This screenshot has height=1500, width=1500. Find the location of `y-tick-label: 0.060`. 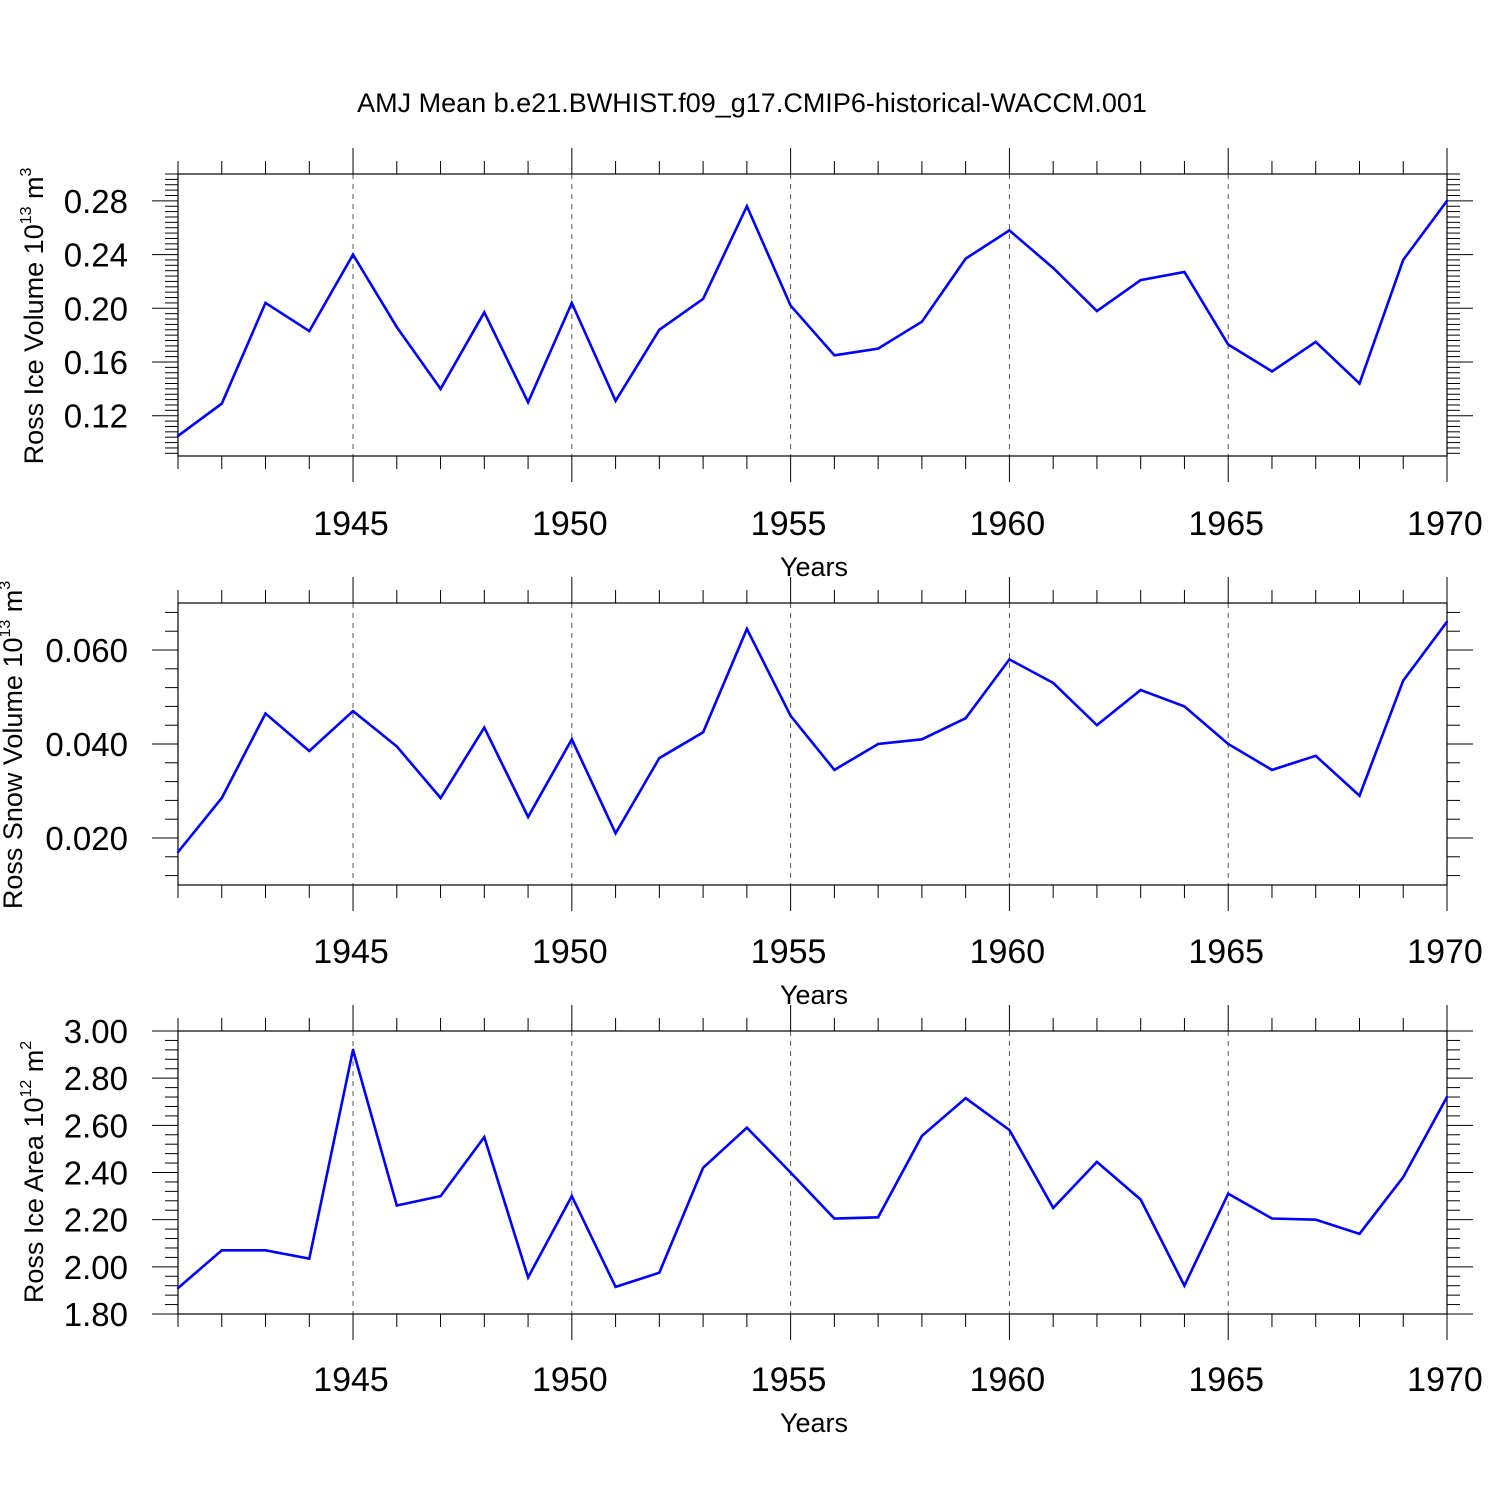

y-tick-label: 0.060 is located at coordinates (86, 650).